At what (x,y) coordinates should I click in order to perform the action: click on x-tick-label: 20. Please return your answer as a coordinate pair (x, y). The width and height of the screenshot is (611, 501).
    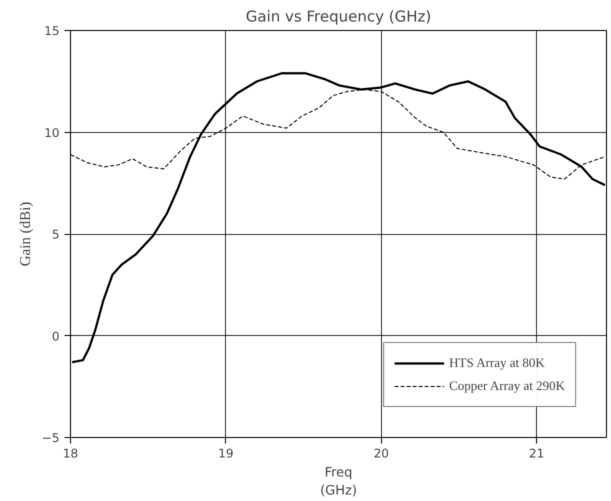
    Looking at the image, I should click on (381, 453).